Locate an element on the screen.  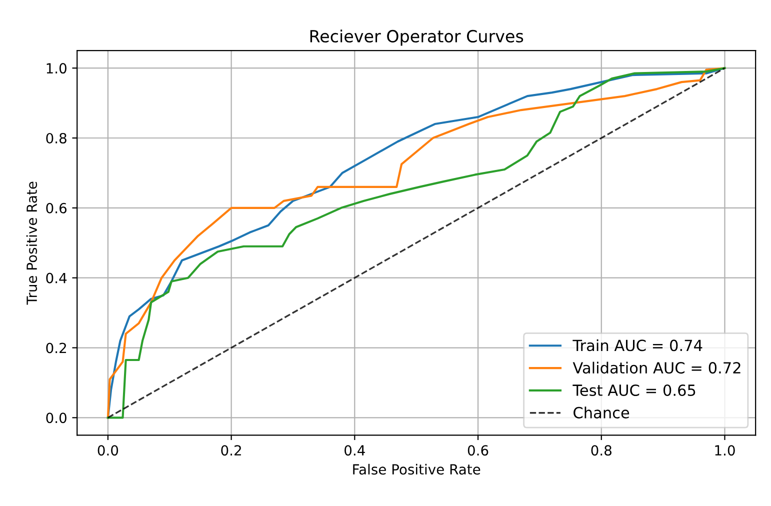
y-tick-label: 0.4 is located at coordinates (56, 278).